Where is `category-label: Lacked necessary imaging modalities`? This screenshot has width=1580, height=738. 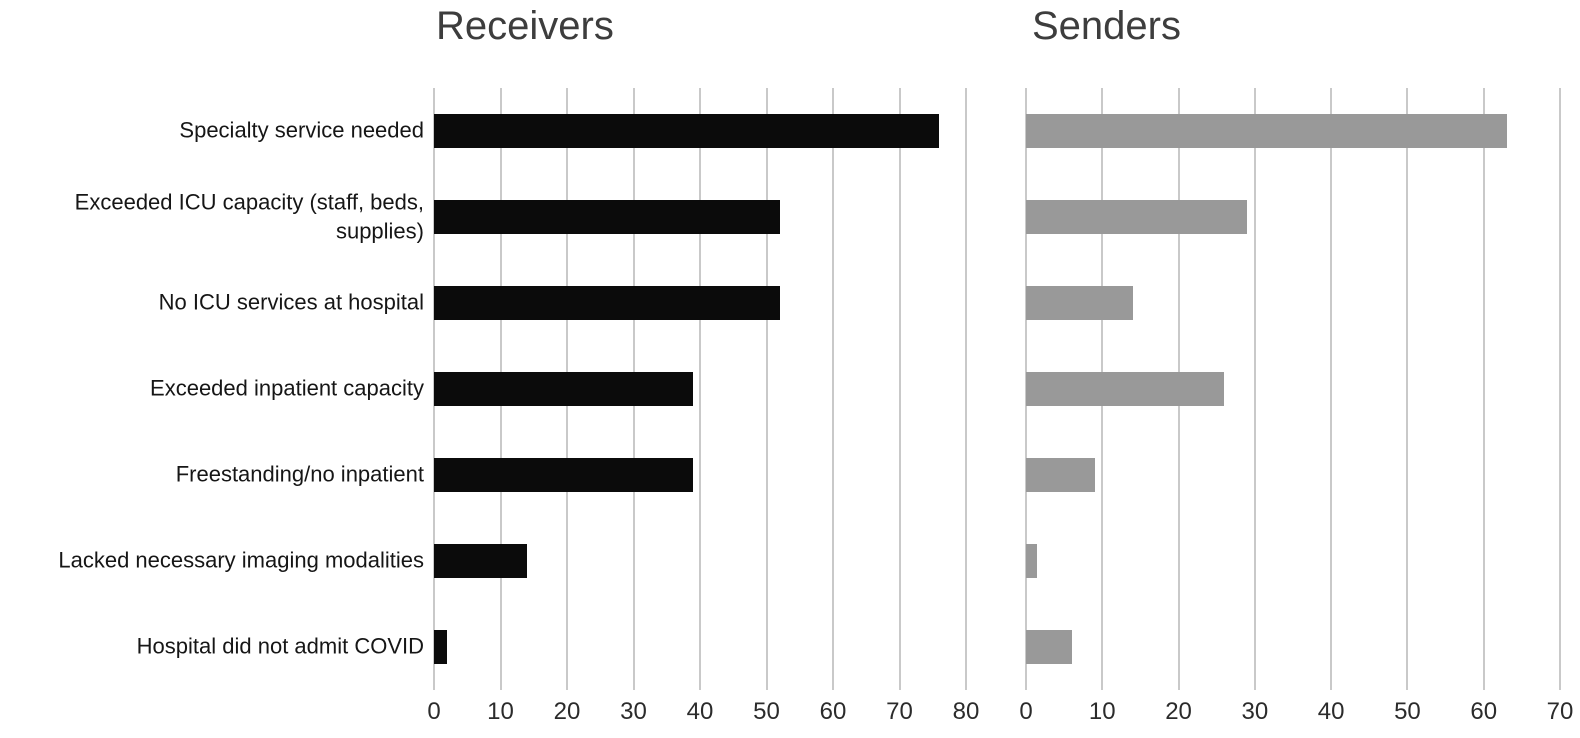
category-label: Lacked necessary imaging modalities is located at coordinates (241, 560).